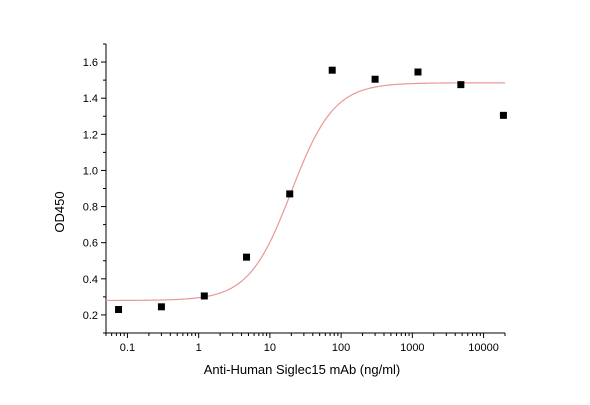 The width and height of the screenshot is (590, 405). What do you see at coordinates (90, 135) in the screenshot?
I see `y-tick-label: 1.2` at bounding box center [90, 135].